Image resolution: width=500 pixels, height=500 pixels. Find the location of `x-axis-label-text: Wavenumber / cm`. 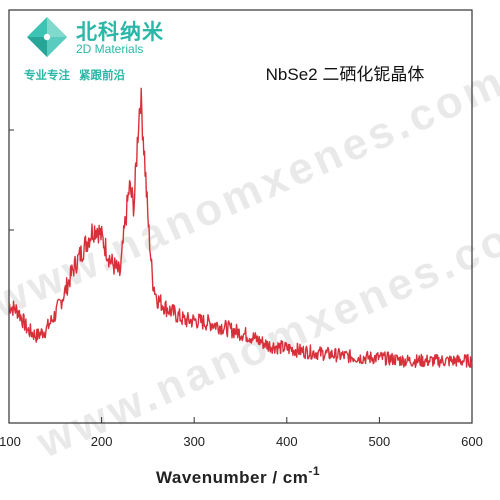

x-axis-label-text: Wavenumber / cm is located at coordinates (232, 477).